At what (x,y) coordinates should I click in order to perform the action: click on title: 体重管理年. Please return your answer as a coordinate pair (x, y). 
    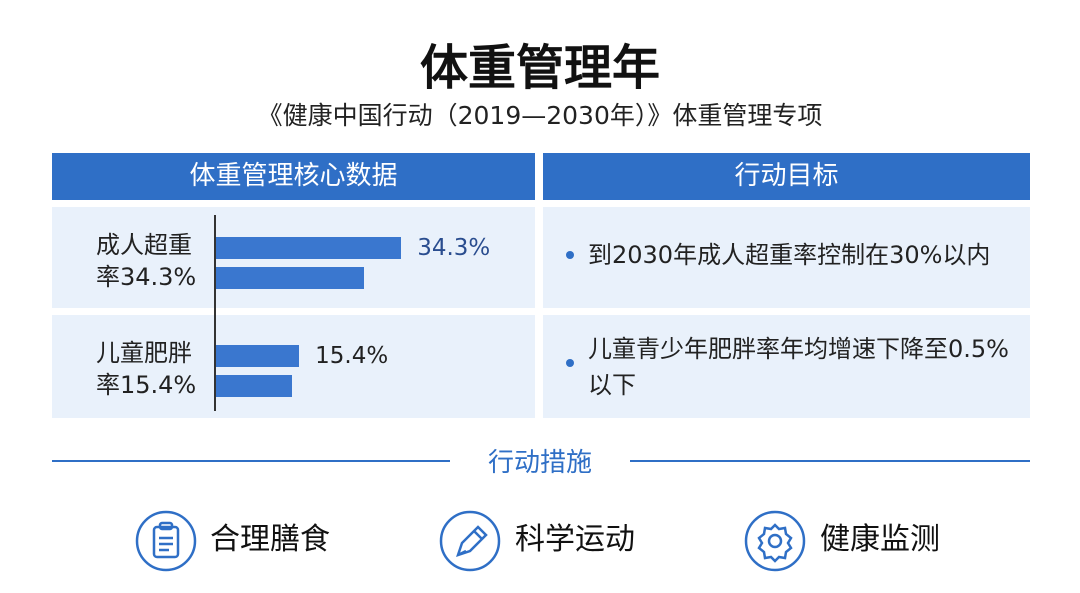
    Looking at the image, I should click on (539, 68).